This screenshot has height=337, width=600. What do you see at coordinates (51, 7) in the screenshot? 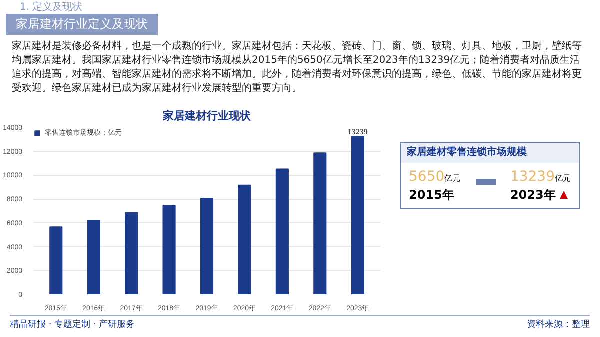
I see `text: 1. 定义及现状` at bounding box center [51, 7].